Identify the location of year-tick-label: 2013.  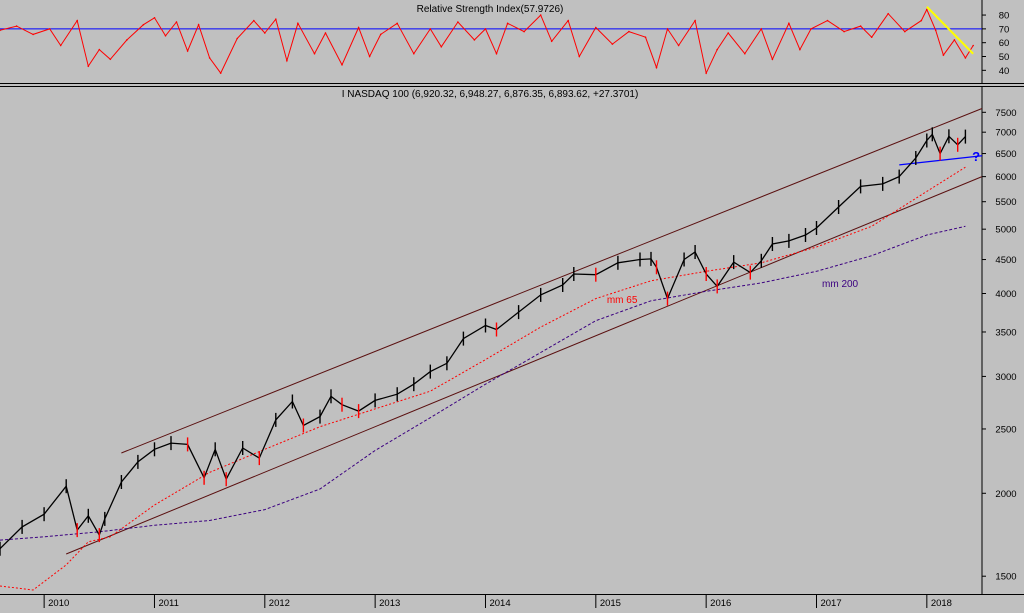
(389, 603).